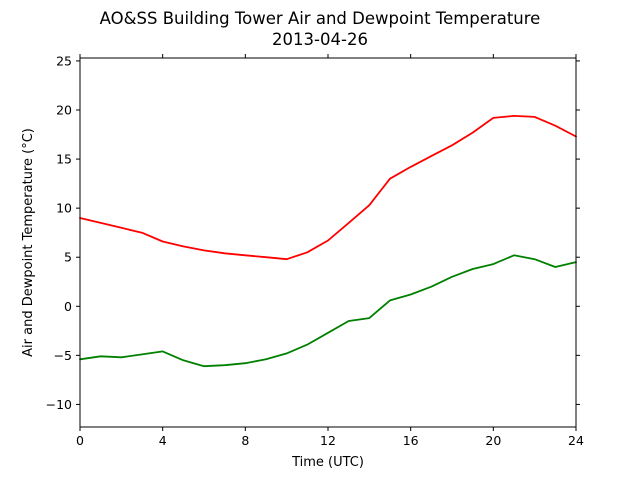 The height and width of the screenshot is (480, 640). What do you see at coordinates (163, 440) in the screenshot?
I see `x-tick-label: 4` at bounding box center [163, 440].